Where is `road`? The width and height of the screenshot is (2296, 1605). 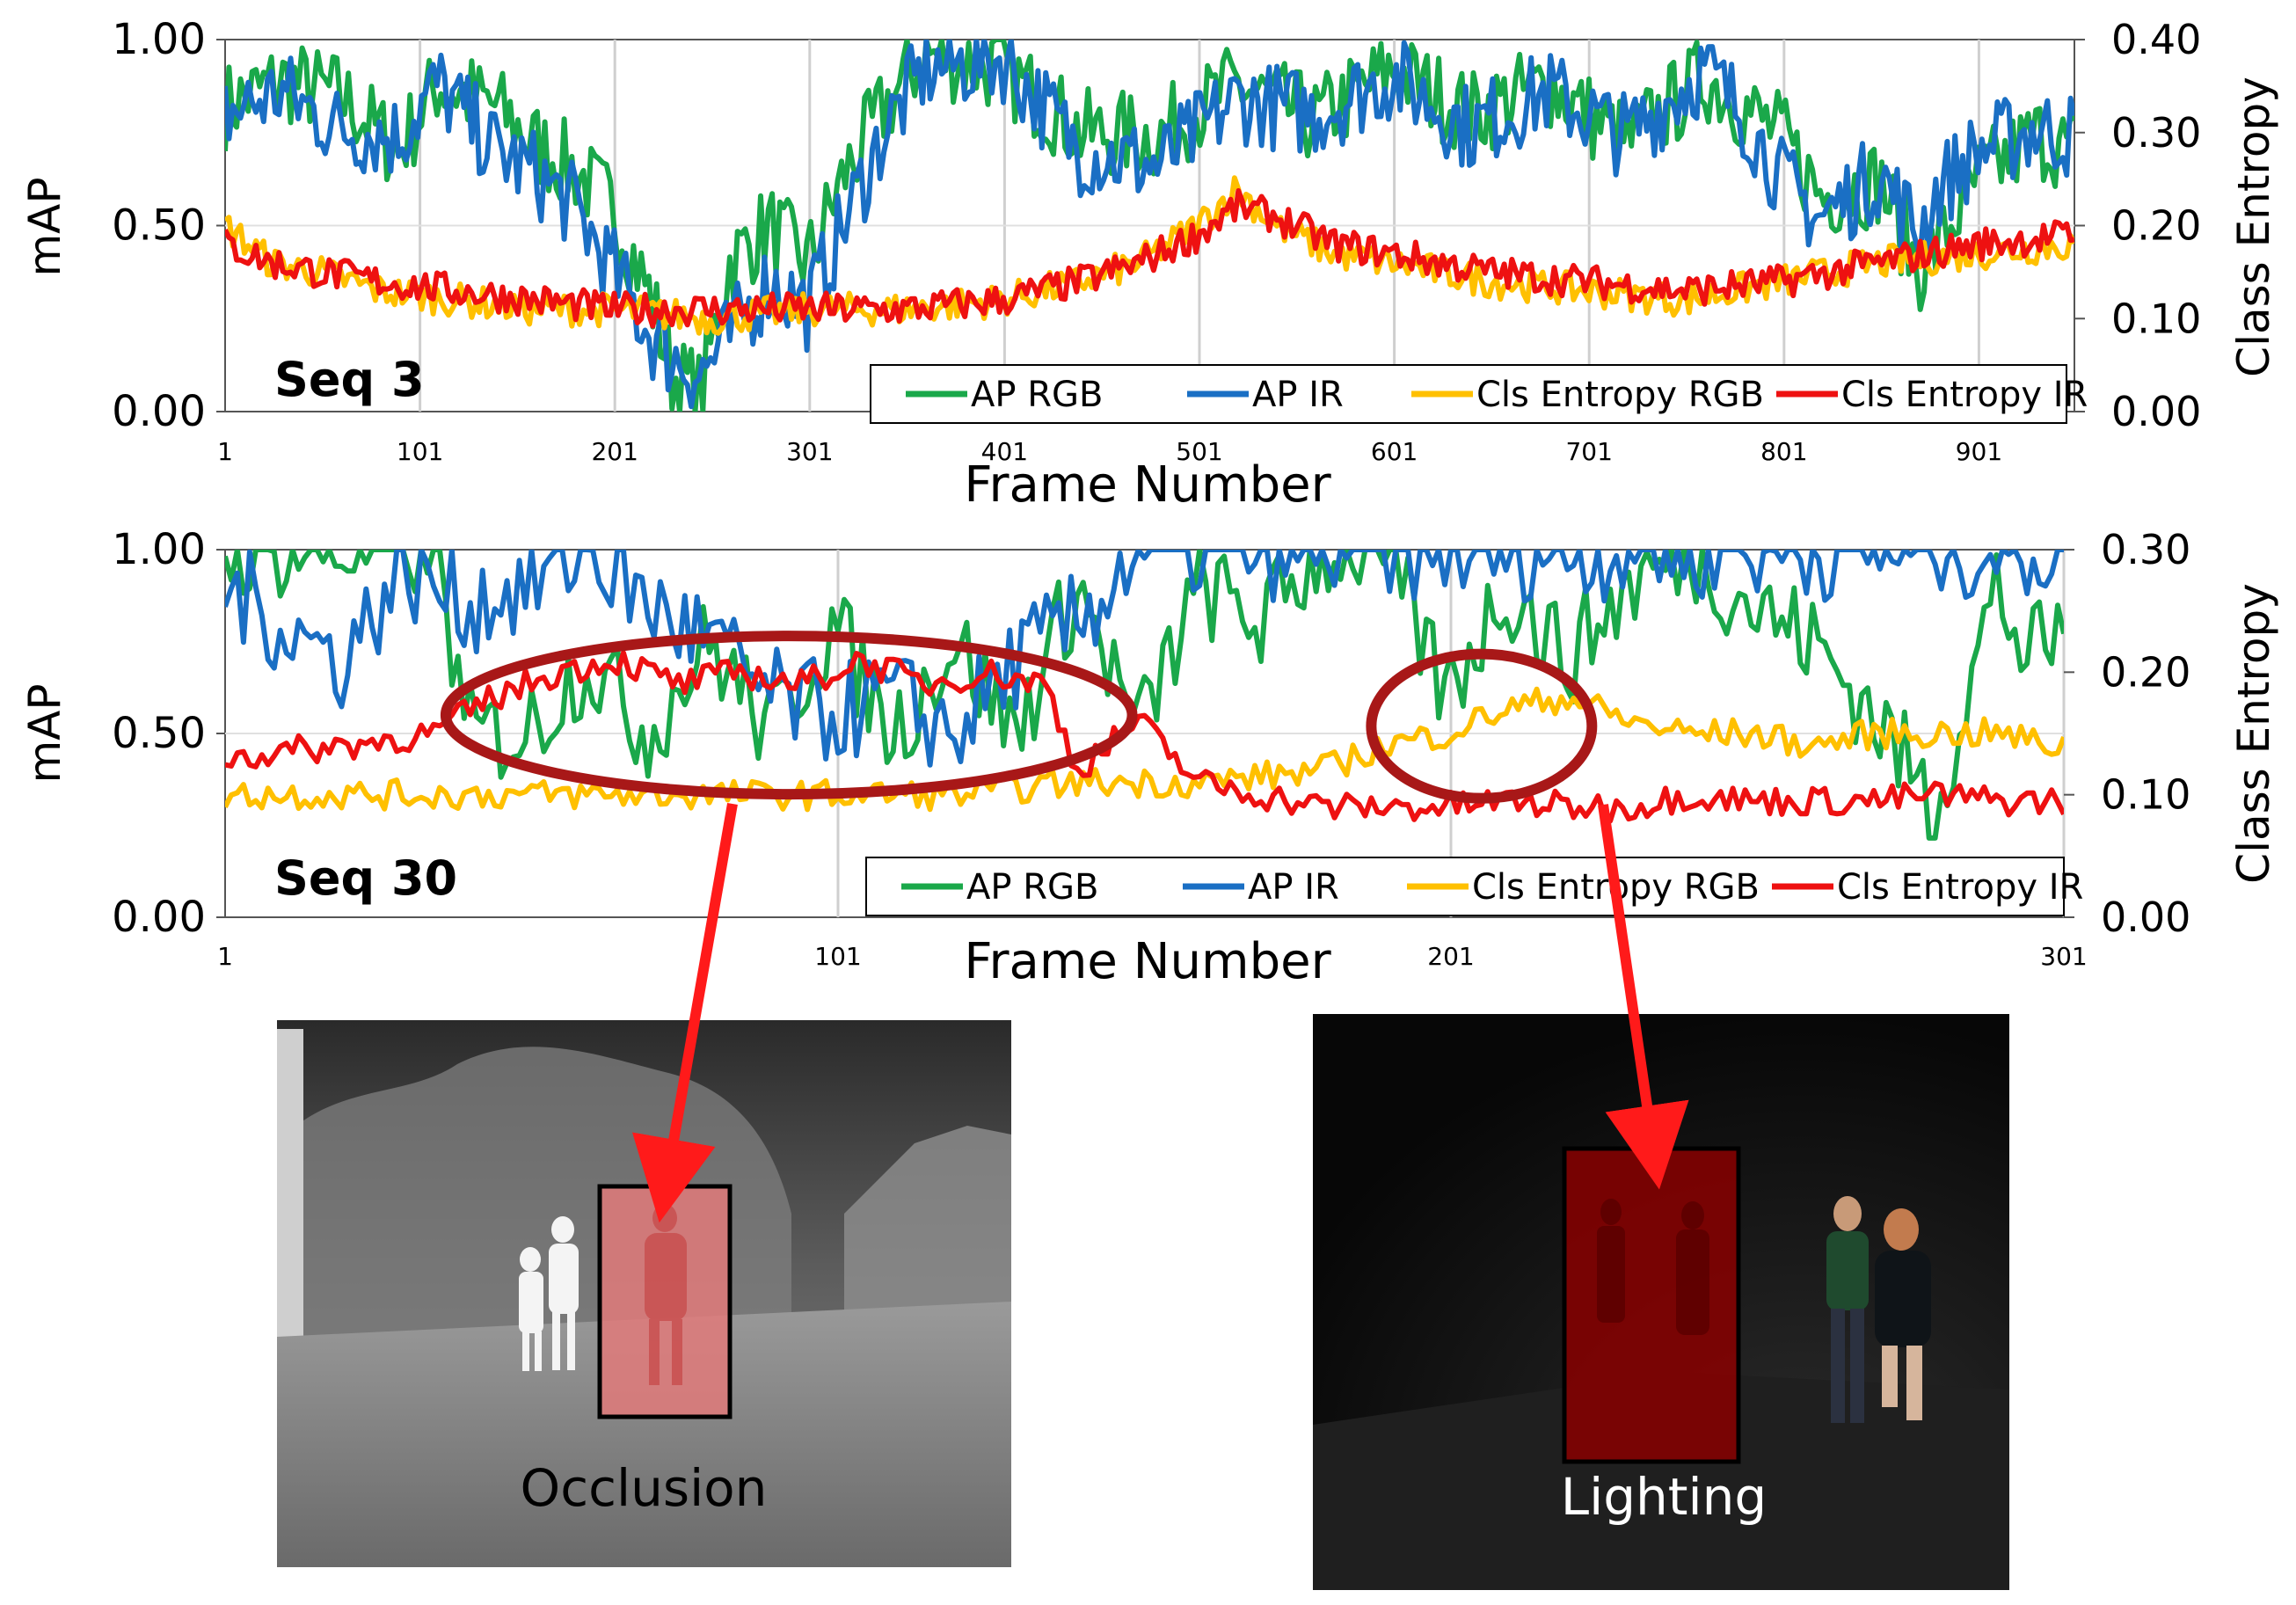
road is located at coordinates (644, 1435).